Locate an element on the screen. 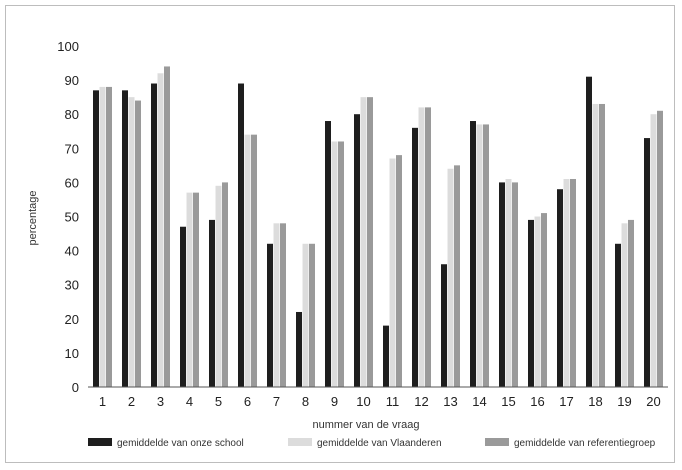 The image size is (682, 470). y-tick-label: 100 is located at coordinates (68, 46).